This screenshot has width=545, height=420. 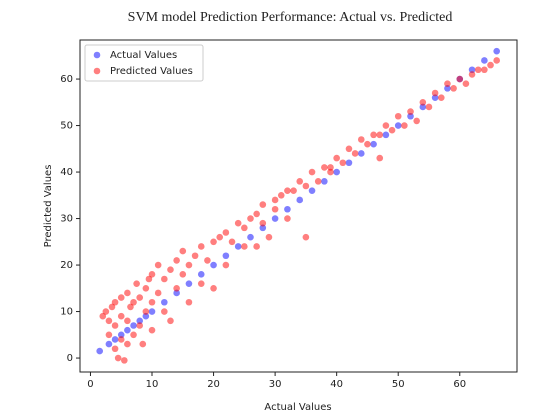 What do you see at coordinates (66, 79) in the screenshot?
I see `y-tick-label: 60` at bounding box center [66, 79].